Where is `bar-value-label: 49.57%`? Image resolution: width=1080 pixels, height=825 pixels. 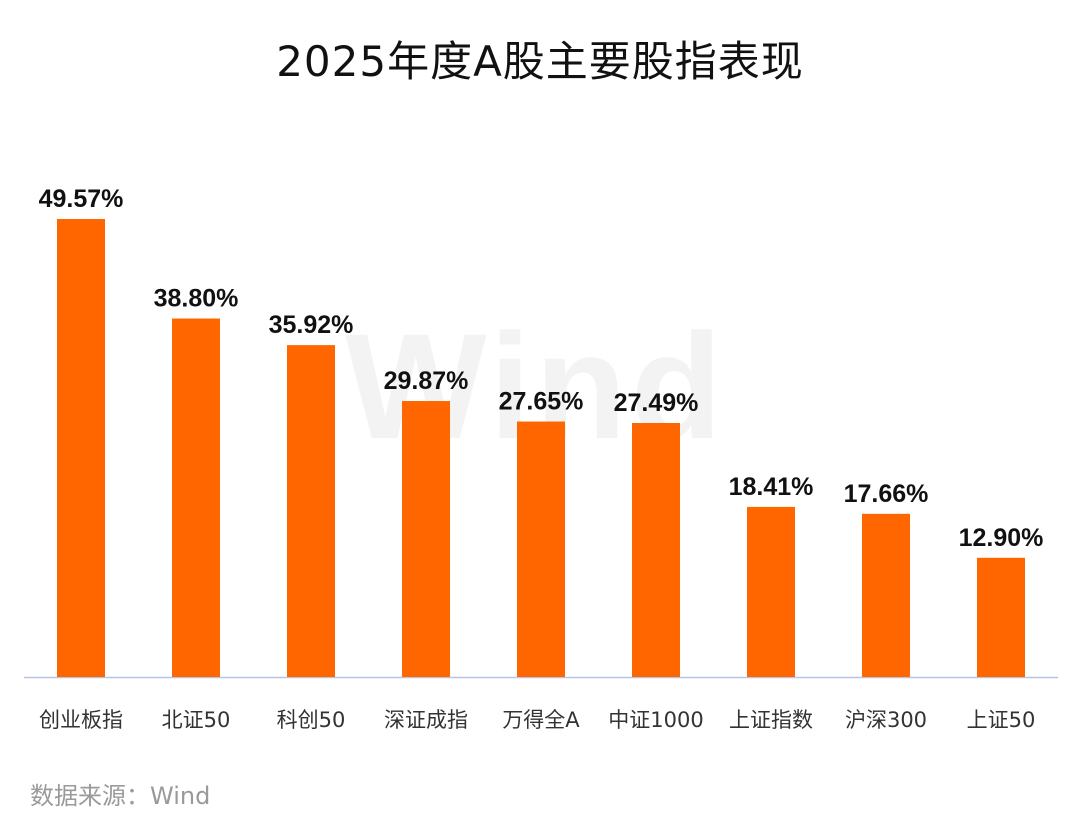 bar-value-label: 49.57% is located at coordinates (81, 199).